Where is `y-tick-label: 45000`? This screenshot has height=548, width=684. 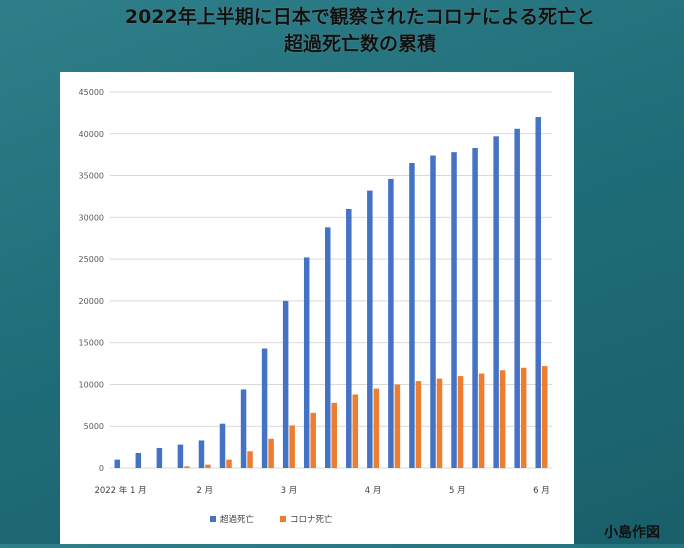
y-tick-label: 45000 is located at coordinates (91, 92).